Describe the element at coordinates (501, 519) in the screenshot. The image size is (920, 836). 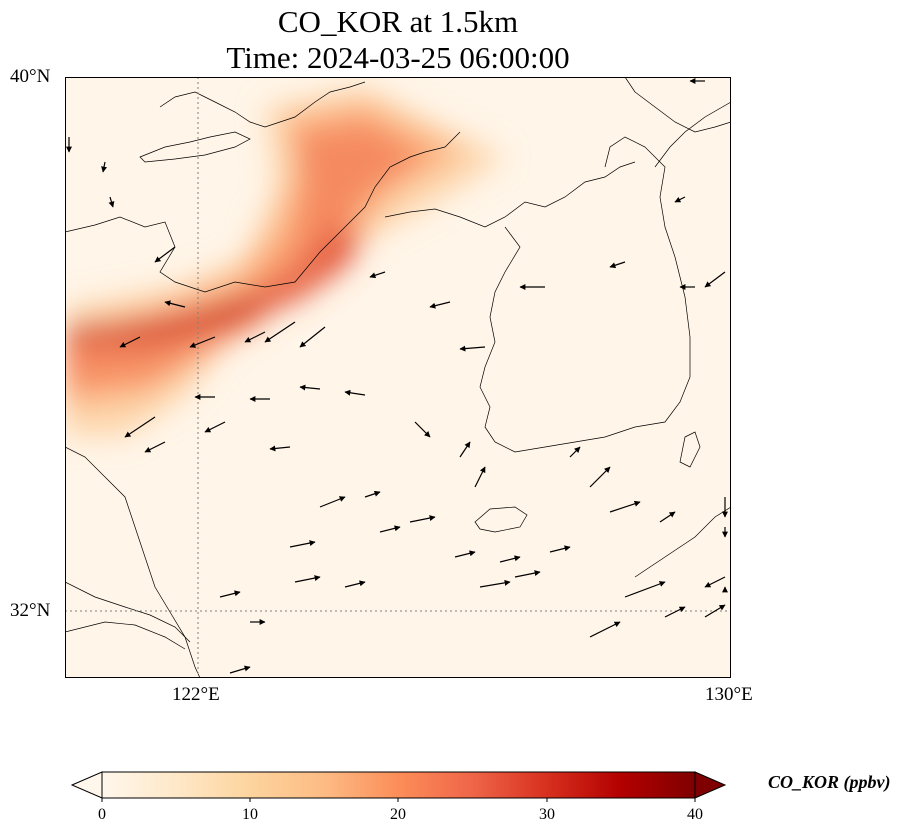
I see `coastline-jeju` at that location.